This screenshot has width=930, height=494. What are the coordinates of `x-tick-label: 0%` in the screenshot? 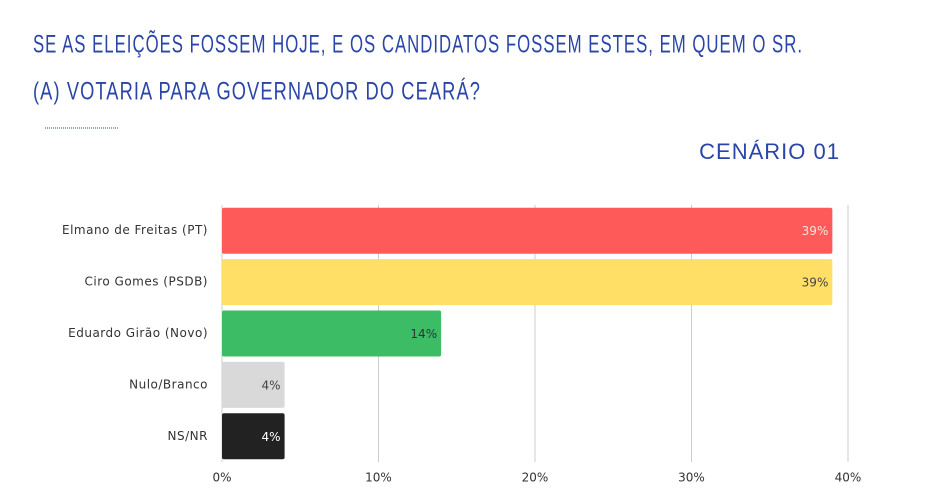 It's located at (221, 478).